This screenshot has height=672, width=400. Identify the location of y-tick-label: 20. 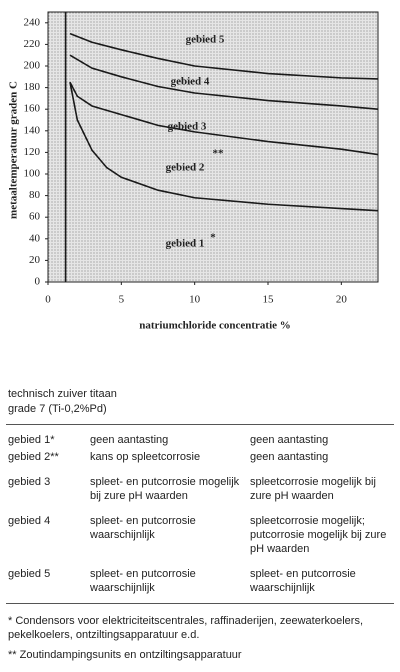
(35, 260).